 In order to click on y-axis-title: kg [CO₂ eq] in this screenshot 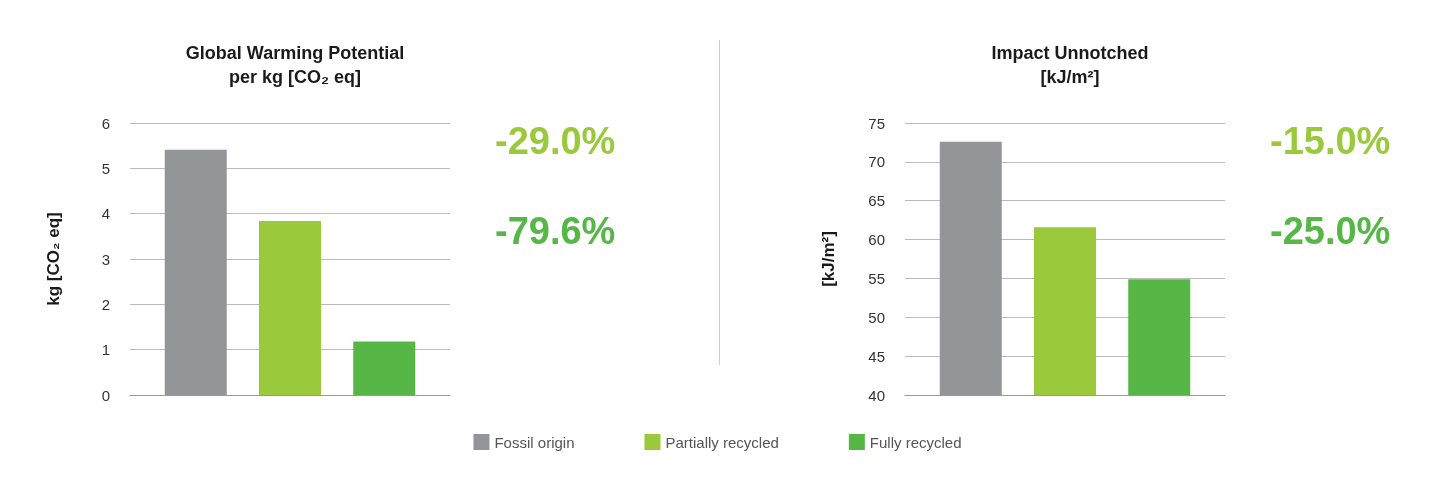, I will do `click(53, 259)`.